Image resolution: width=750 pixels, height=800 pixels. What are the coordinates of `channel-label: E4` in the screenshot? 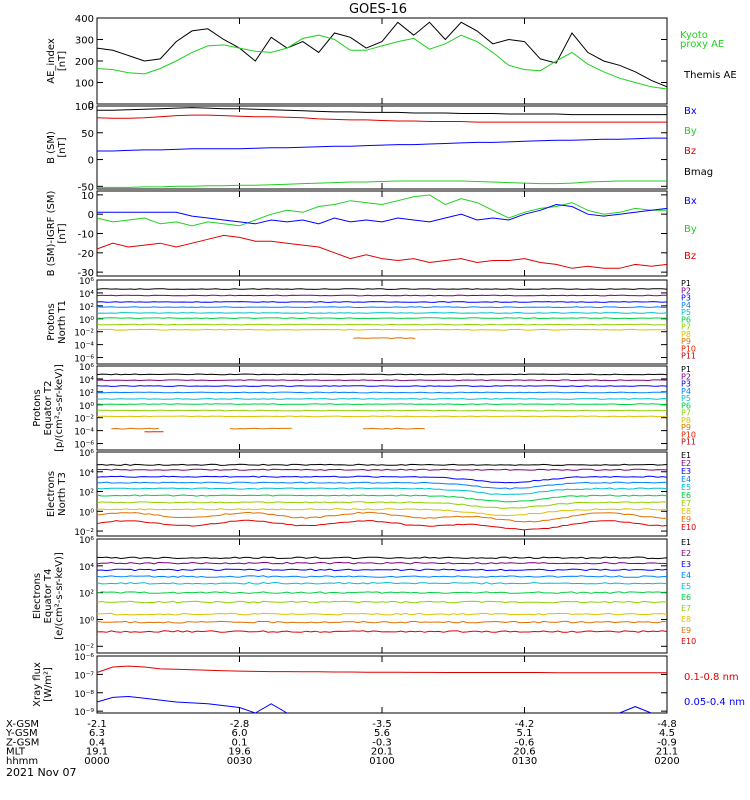 It's located at (686, 479).